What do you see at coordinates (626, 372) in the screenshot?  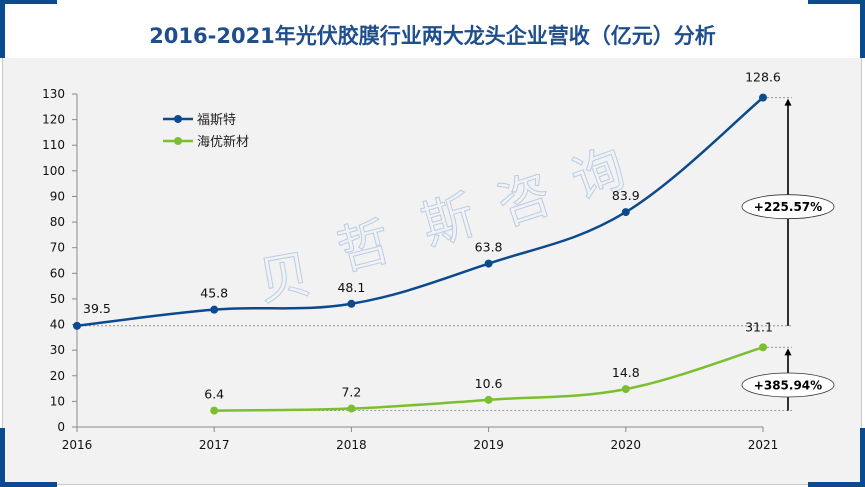 I see `data-label: 14.8` at bounding box center [626, 372].